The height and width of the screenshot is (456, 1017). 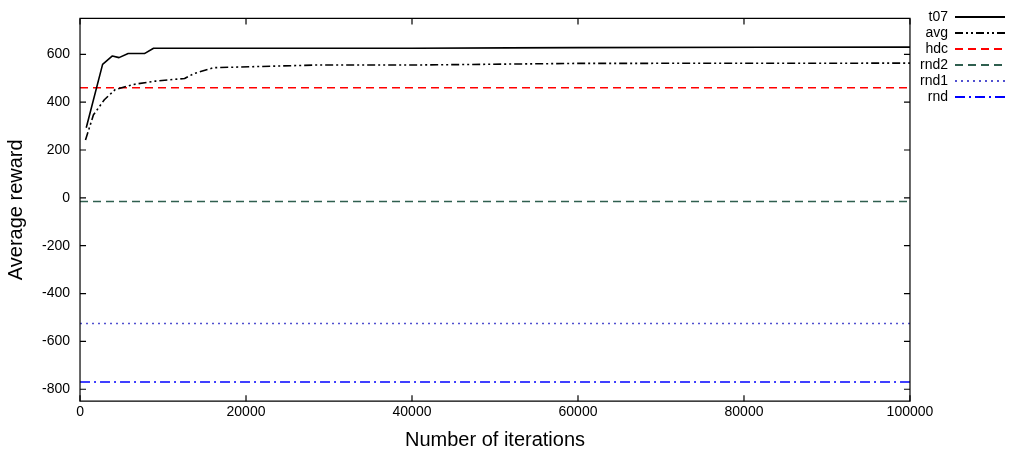 I want to click on y-tick-label: -400, so click(x=56, y=292).